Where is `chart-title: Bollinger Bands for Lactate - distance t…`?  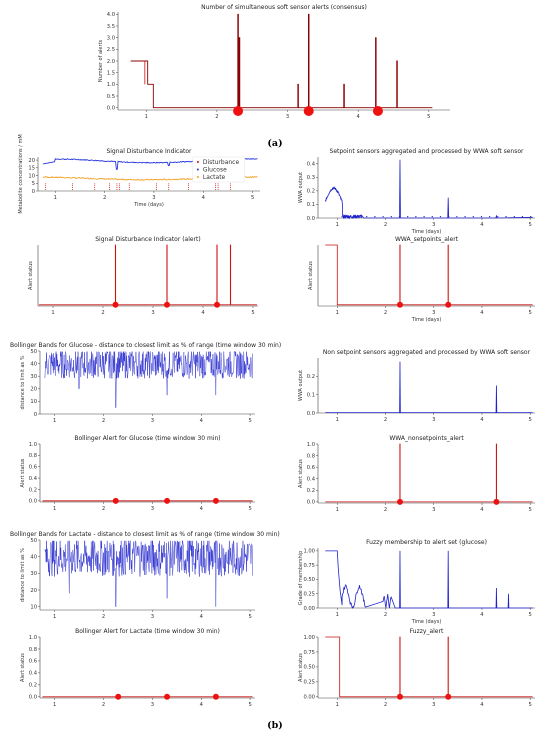 chart-title: Bollinger Bands for Lactate - distance t… is located at coordinates (145, 534).